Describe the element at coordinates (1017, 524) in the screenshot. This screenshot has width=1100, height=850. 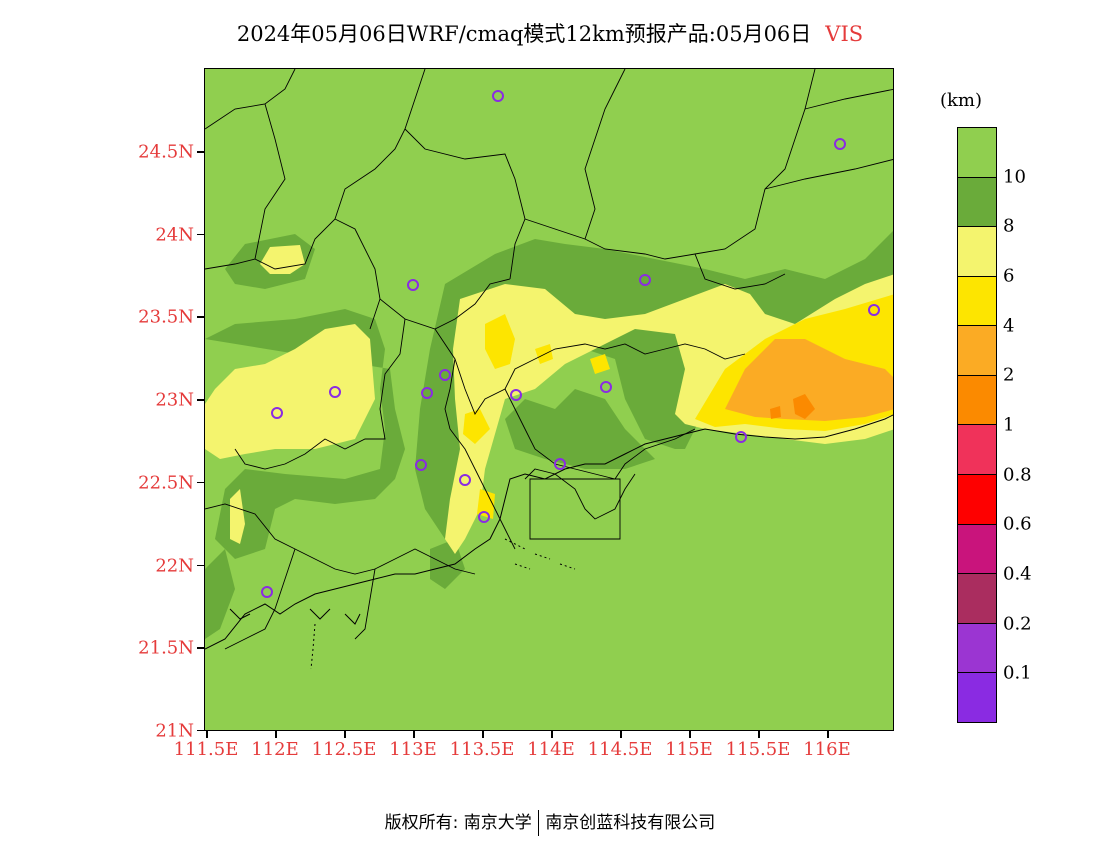
I see `colorbar-label: 0.6` at that location.